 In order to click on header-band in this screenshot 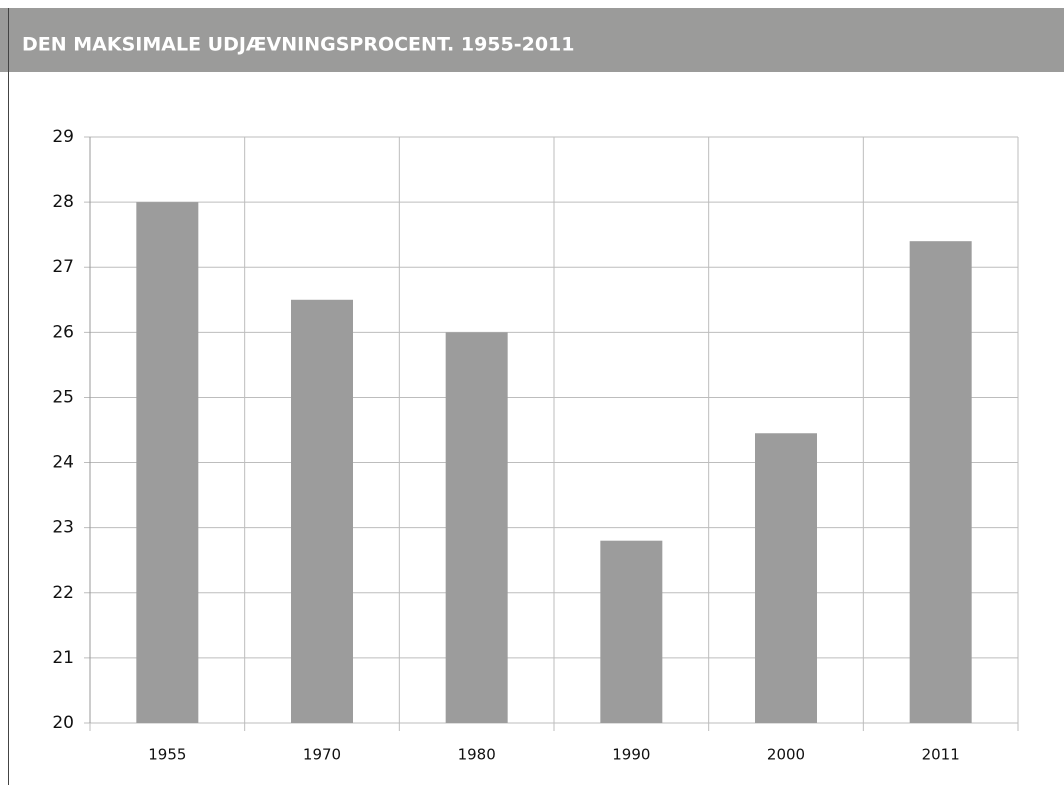, I will do `click(532, 40)`.